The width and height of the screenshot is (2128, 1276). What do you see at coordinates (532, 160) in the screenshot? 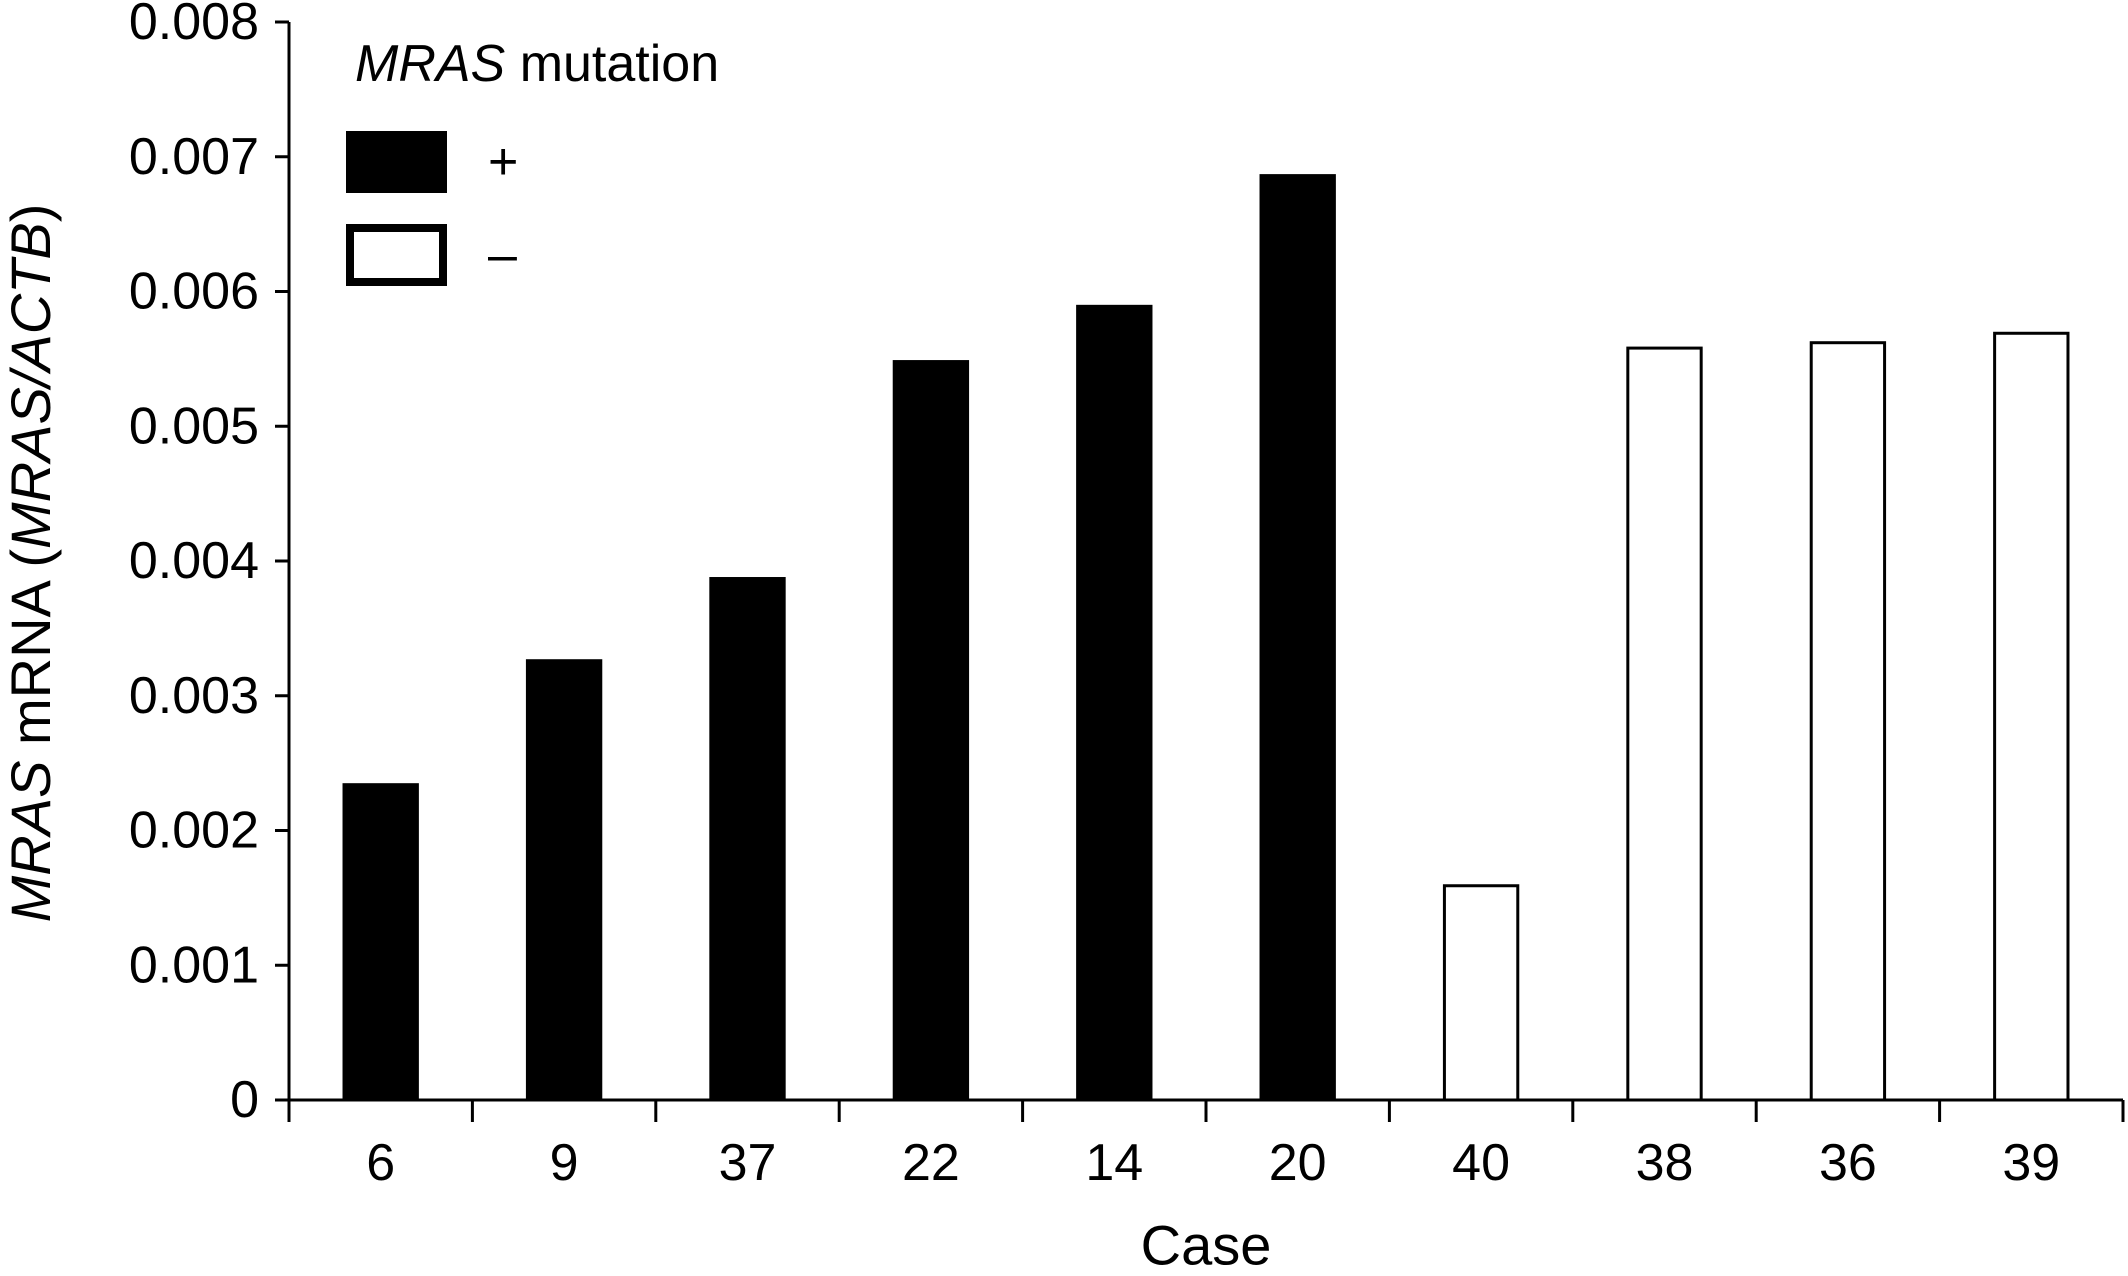
I see `legend: MRAS mutation + –` at bounding box center [532, 160].